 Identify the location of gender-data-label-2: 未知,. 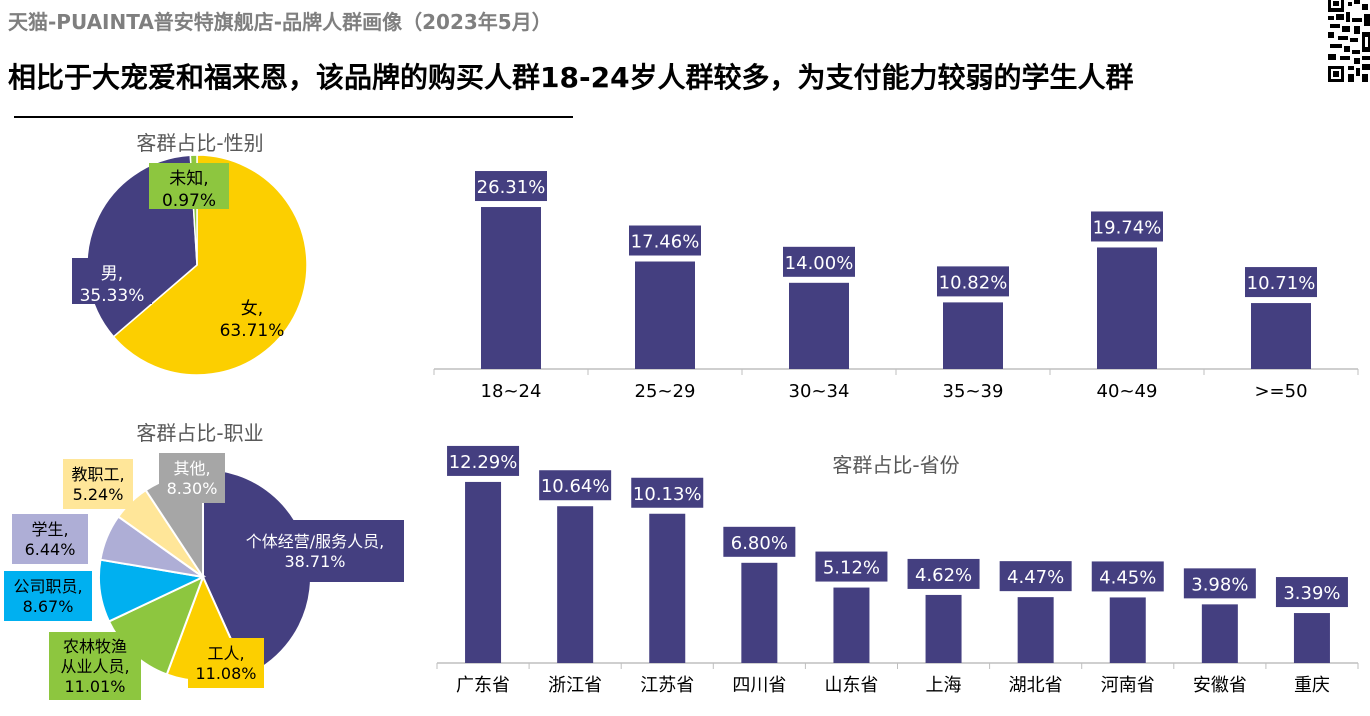
(188, 179).